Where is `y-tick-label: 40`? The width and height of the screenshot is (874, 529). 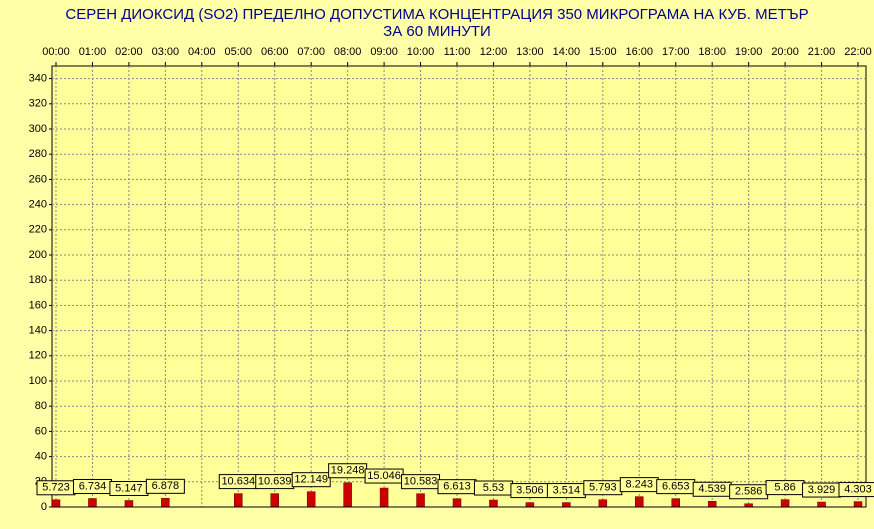
y-tick-label: 40 is located at coordinates (41, 457).